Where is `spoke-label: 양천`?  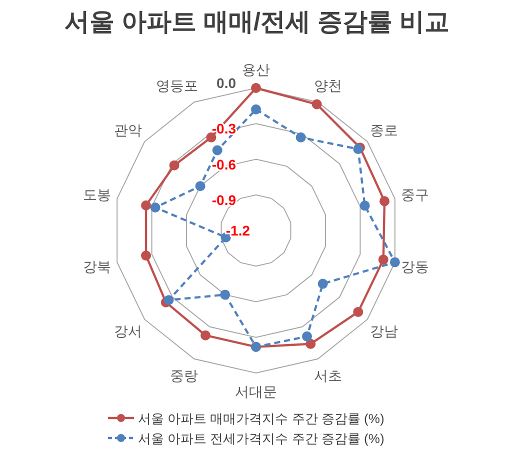 spoke-label: 양천 is located at coordinates (328, 85).